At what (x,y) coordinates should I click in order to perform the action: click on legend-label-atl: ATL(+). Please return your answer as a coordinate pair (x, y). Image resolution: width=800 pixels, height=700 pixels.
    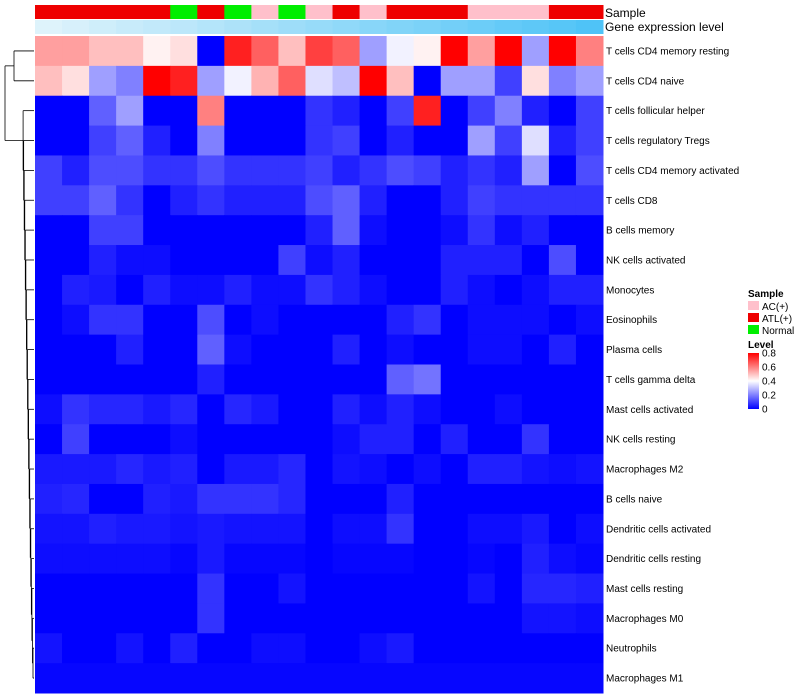
    Looking at the image, I should click on (777, 319).